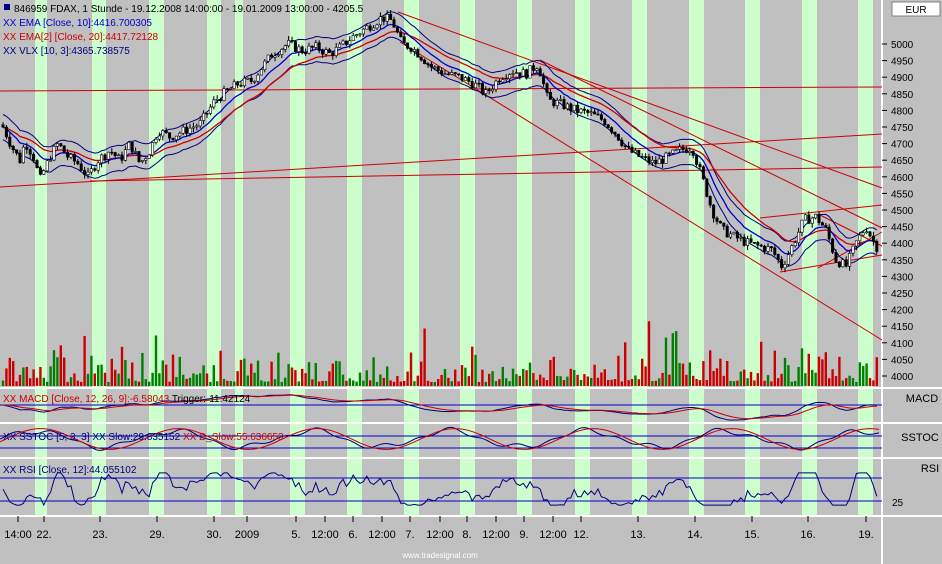 This screenshot has height=564, width=942. I want to click on date-tick-label: 22., so click(43, 535).